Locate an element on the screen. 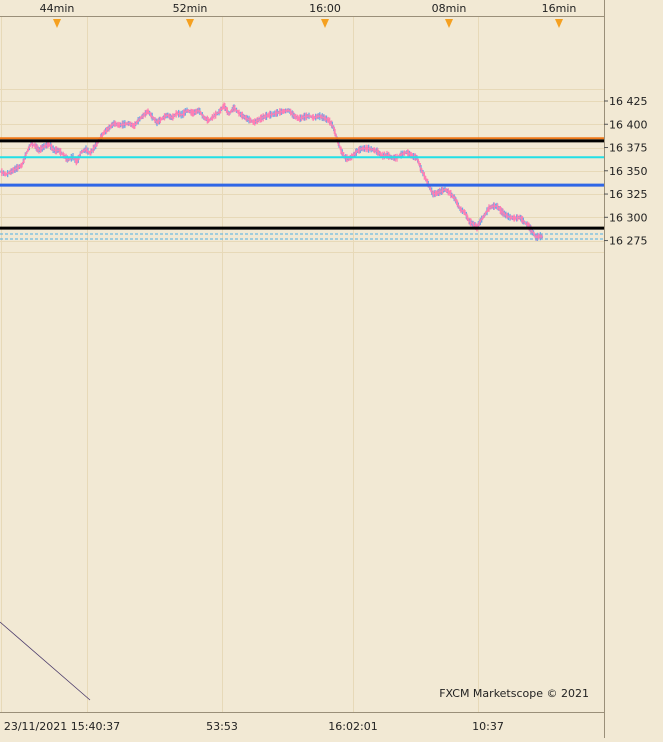  y-tick-label: 16 325 is located at coordinates (628, 194).